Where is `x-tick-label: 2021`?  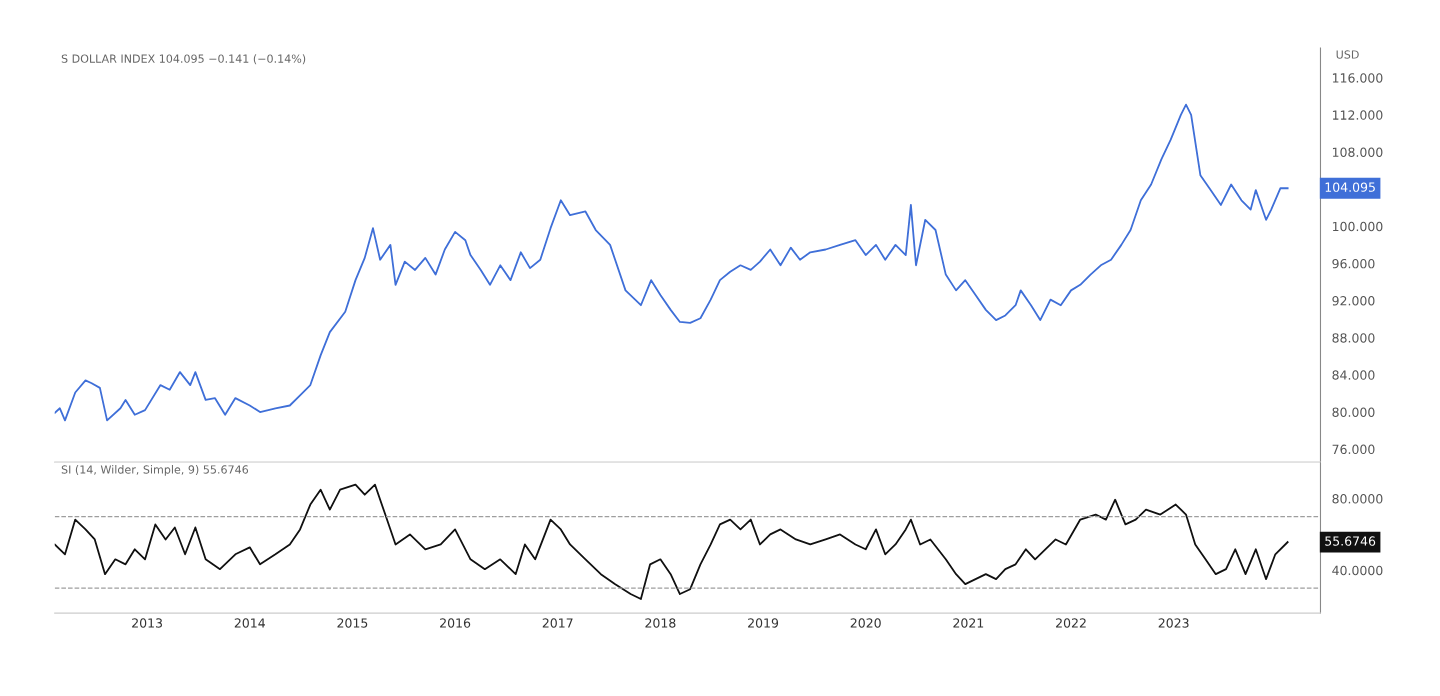
x-tick-label: 2021 is located at coordinates (968, 623).